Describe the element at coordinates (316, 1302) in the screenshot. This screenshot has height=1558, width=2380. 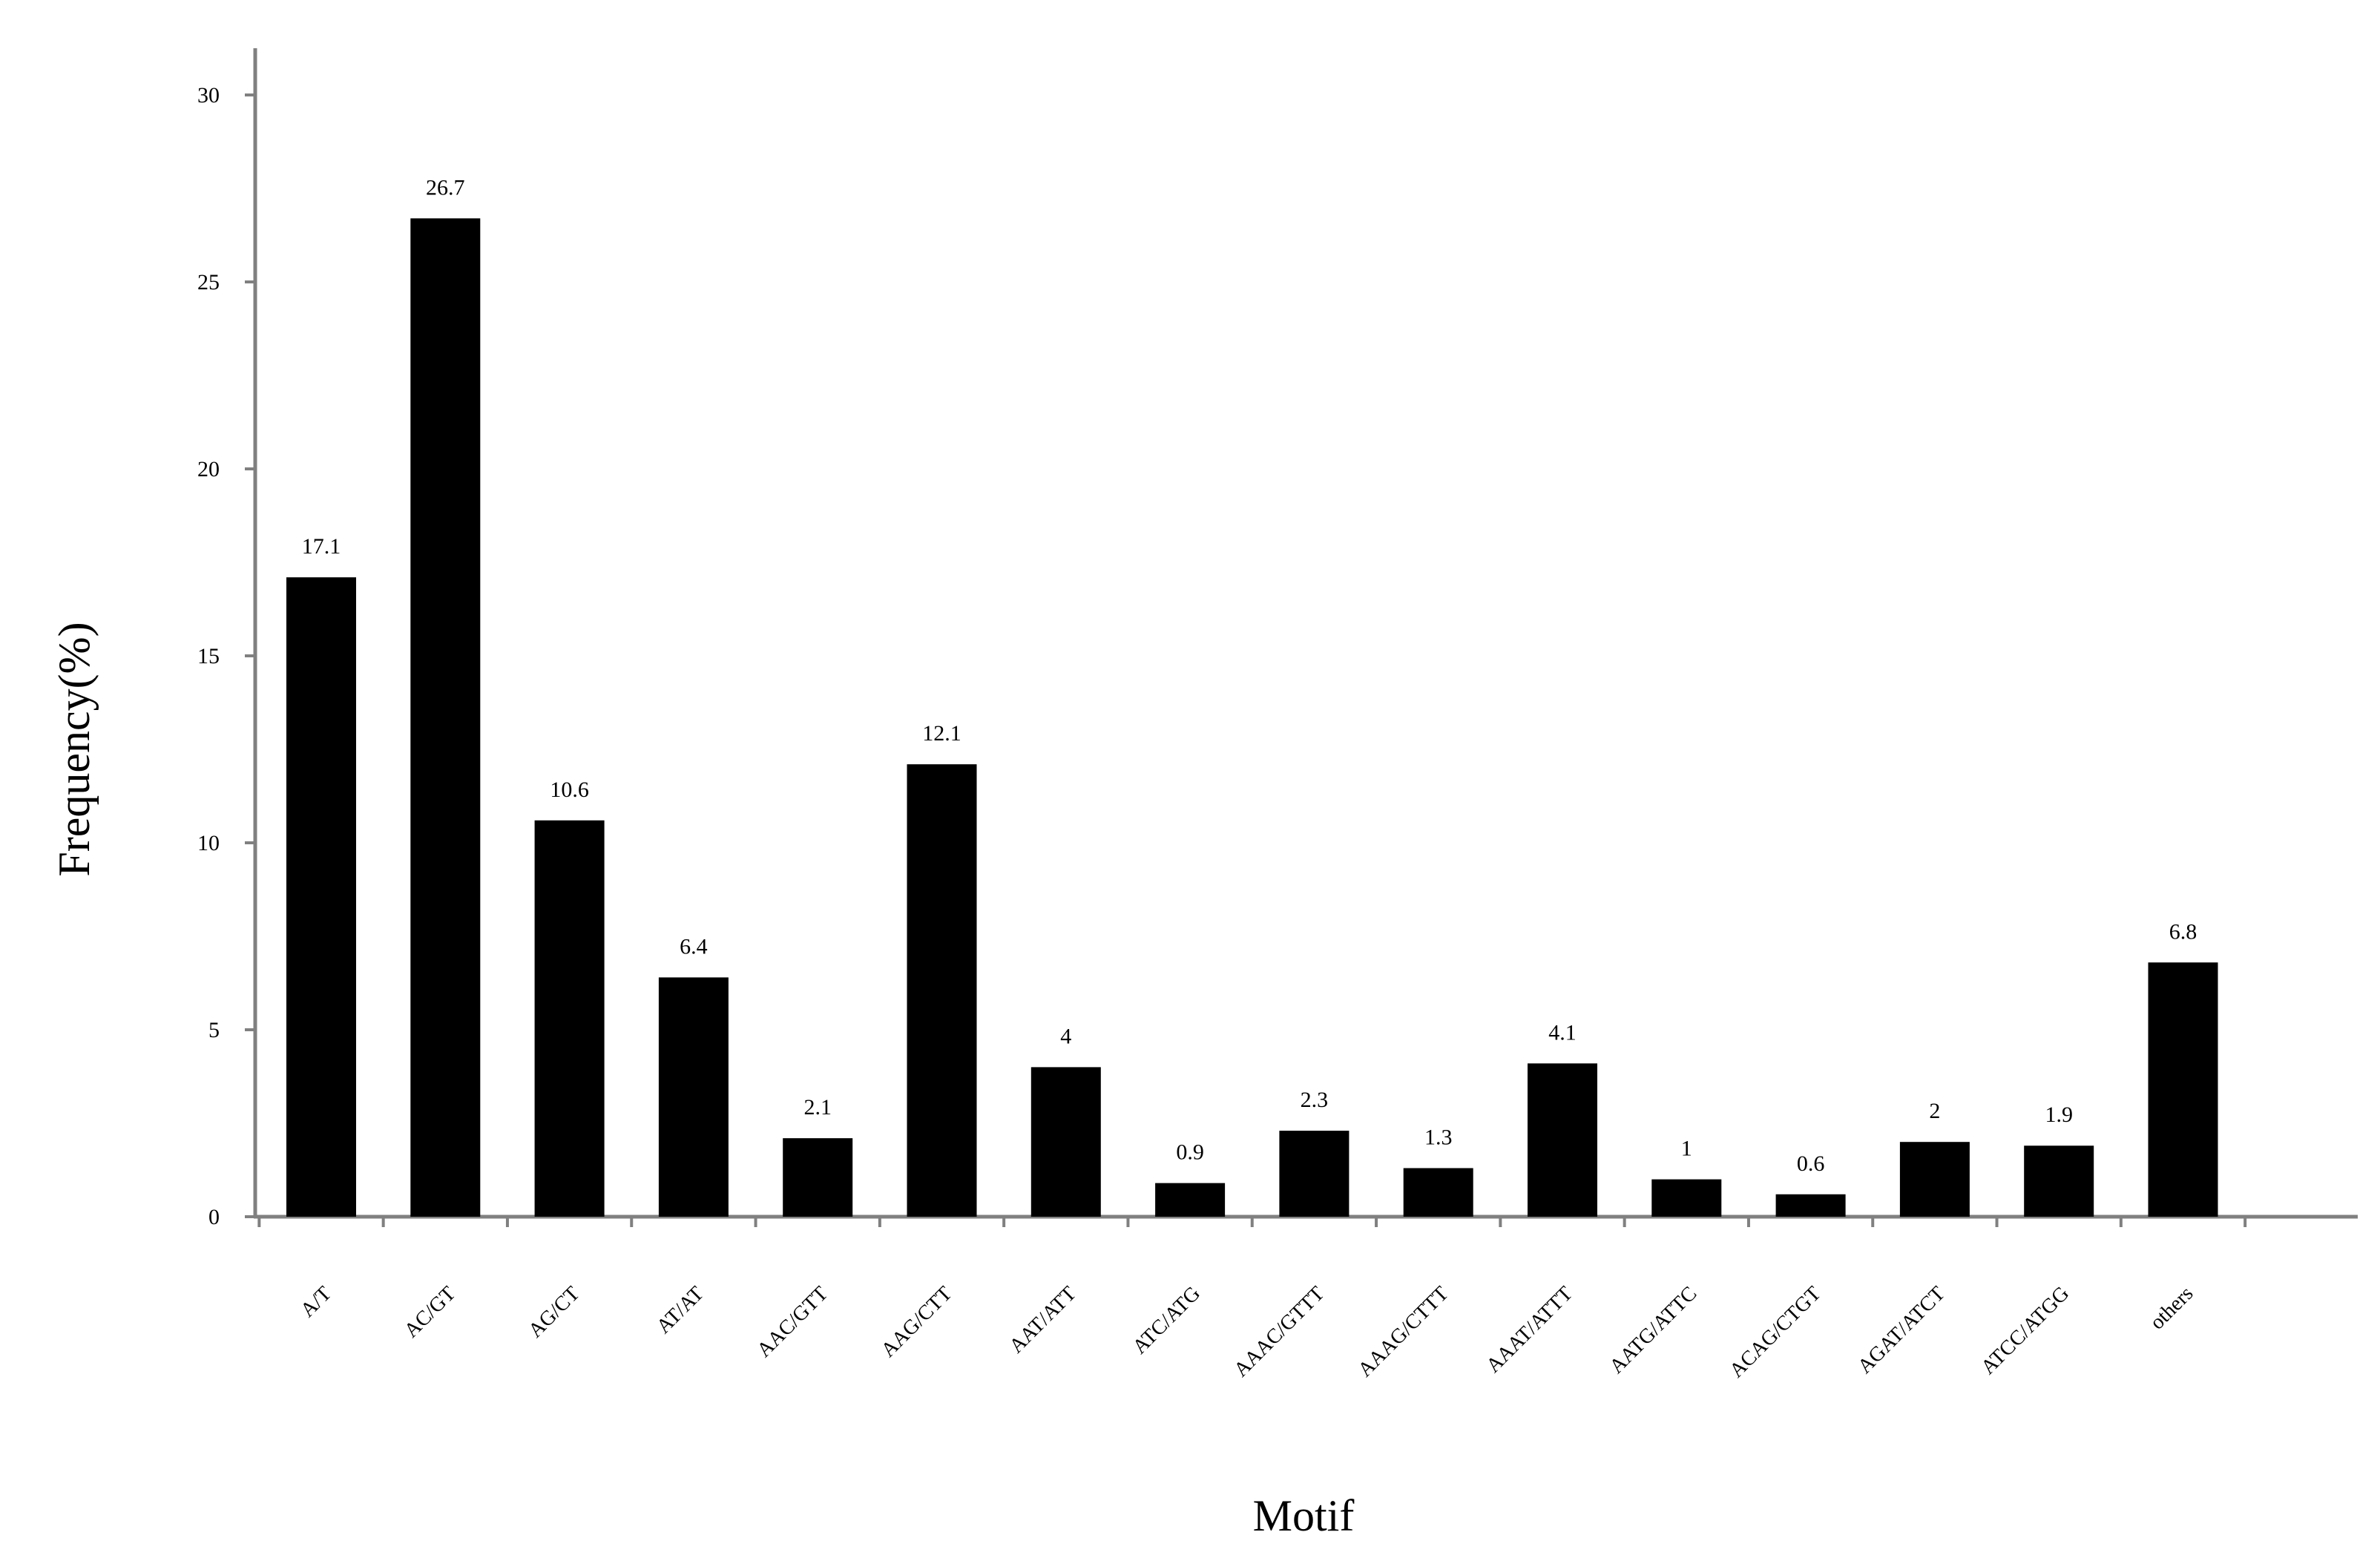
I see `x-tick-label: A/T` at that location.